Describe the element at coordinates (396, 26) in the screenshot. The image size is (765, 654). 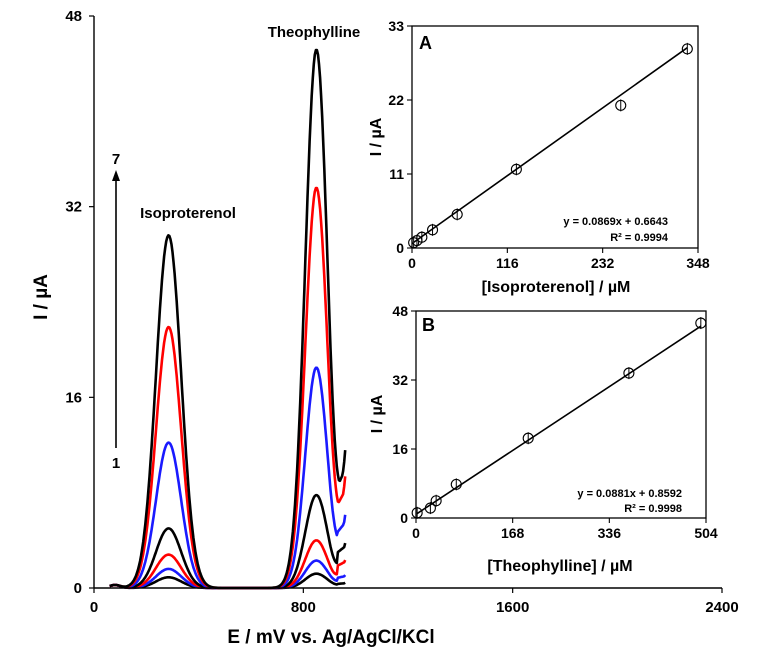
I see `inset-a-y-tick-label: 33` at that location.